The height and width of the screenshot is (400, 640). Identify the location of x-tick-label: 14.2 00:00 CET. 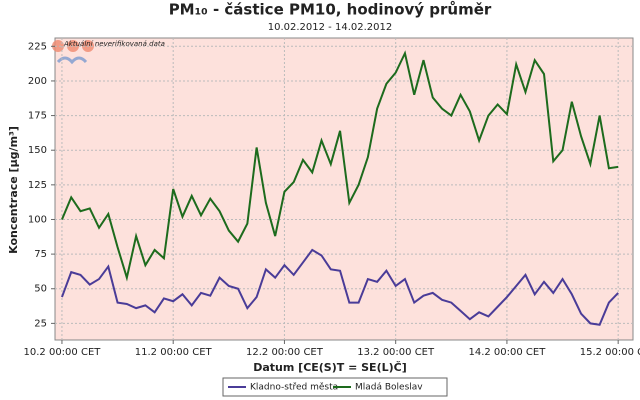
(507, 352).